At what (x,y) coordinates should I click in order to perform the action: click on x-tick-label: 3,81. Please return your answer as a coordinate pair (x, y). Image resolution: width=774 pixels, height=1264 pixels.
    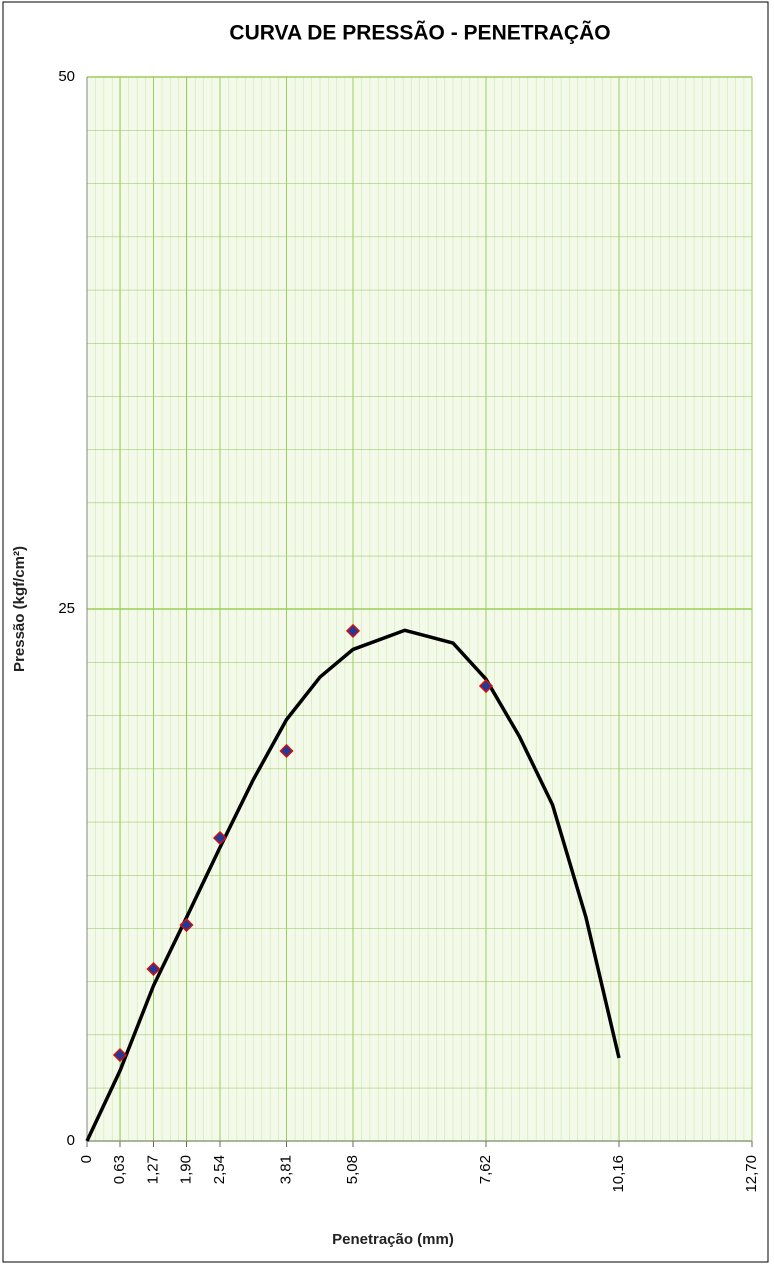
    Looking at the image, I should click on (285, 1169).